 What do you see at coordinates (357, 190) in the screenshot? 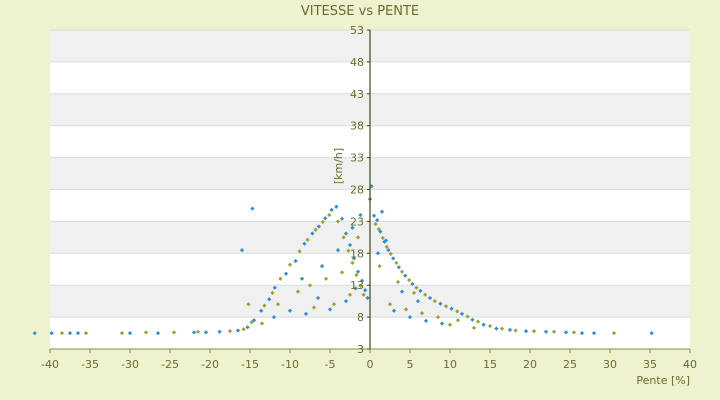
I see `y-tick-label: 28` at bounding box center [357, 190].